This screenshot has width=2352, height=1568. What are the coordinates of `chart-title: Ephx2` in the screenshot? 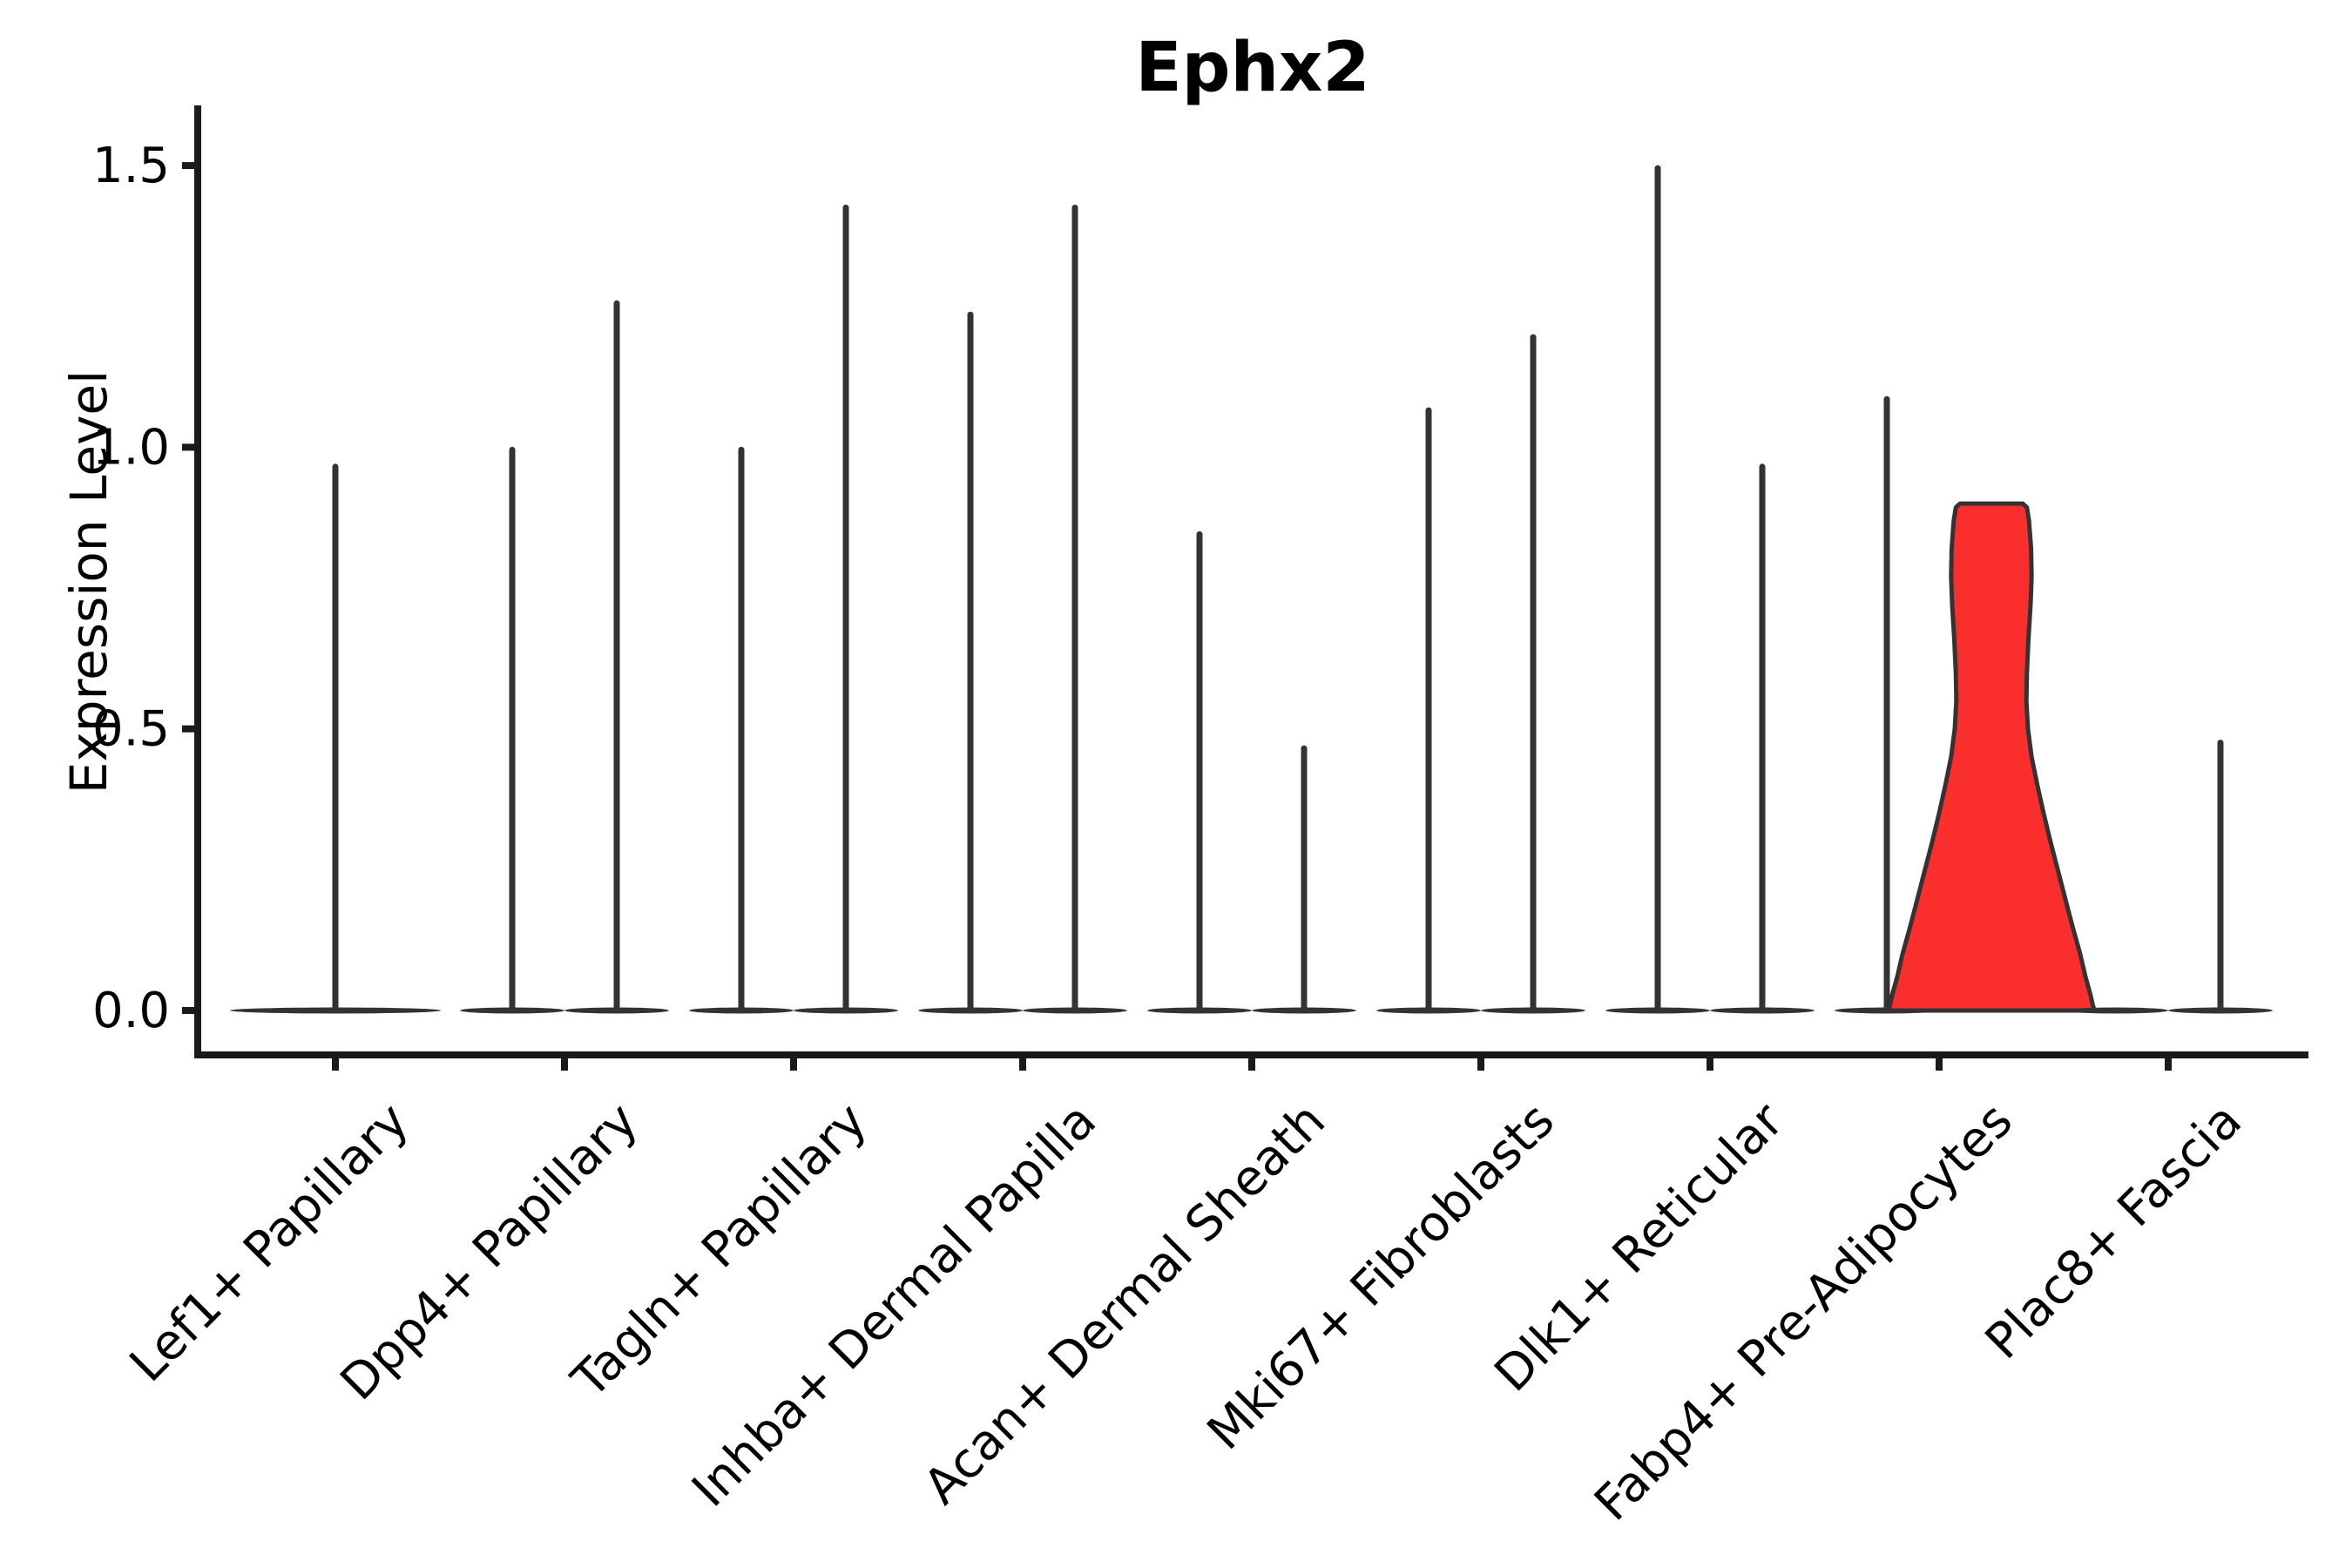 It's located at (1252, 68).